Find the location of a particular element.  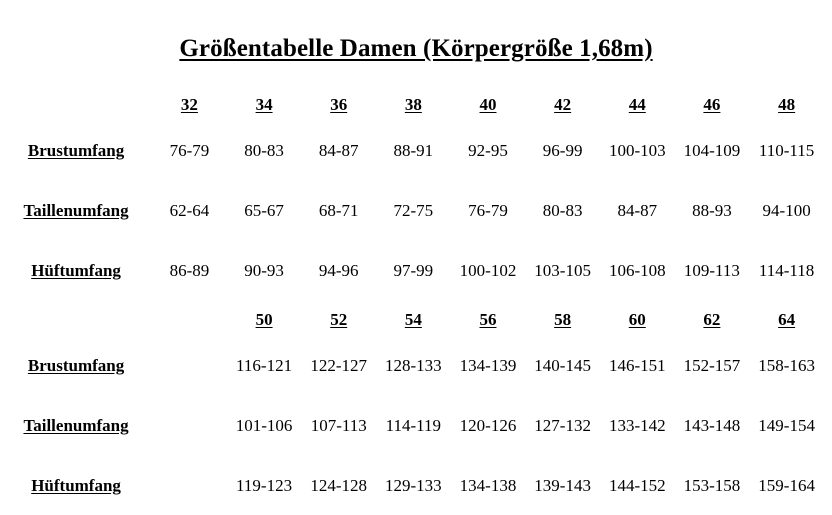

size-header-44: 44 is located at coordinates (637, 104).